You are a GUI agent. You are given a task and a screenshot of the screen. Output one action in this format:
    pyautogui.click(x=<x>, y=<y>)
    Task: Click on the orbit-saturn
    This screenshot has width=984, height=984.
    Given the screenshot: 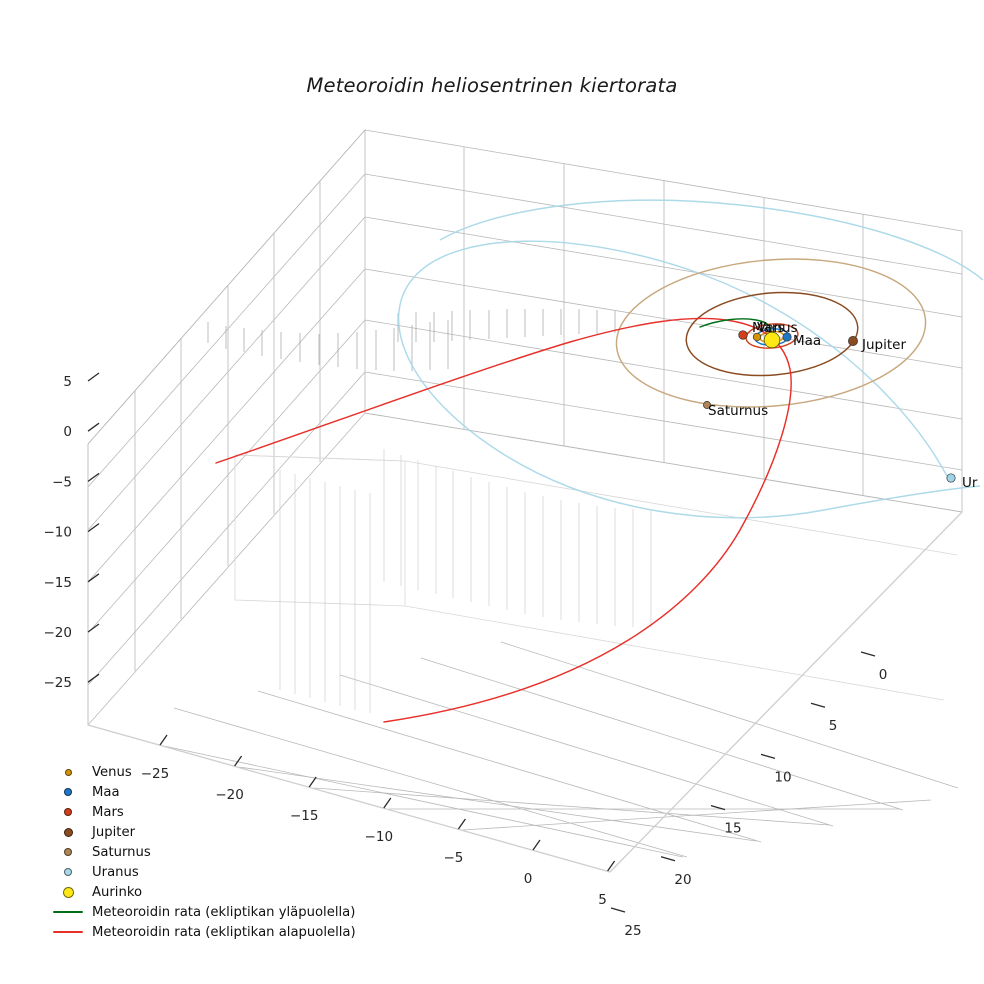 What is the action you would take?
    pyautogui.click(x=771, y=333)
    